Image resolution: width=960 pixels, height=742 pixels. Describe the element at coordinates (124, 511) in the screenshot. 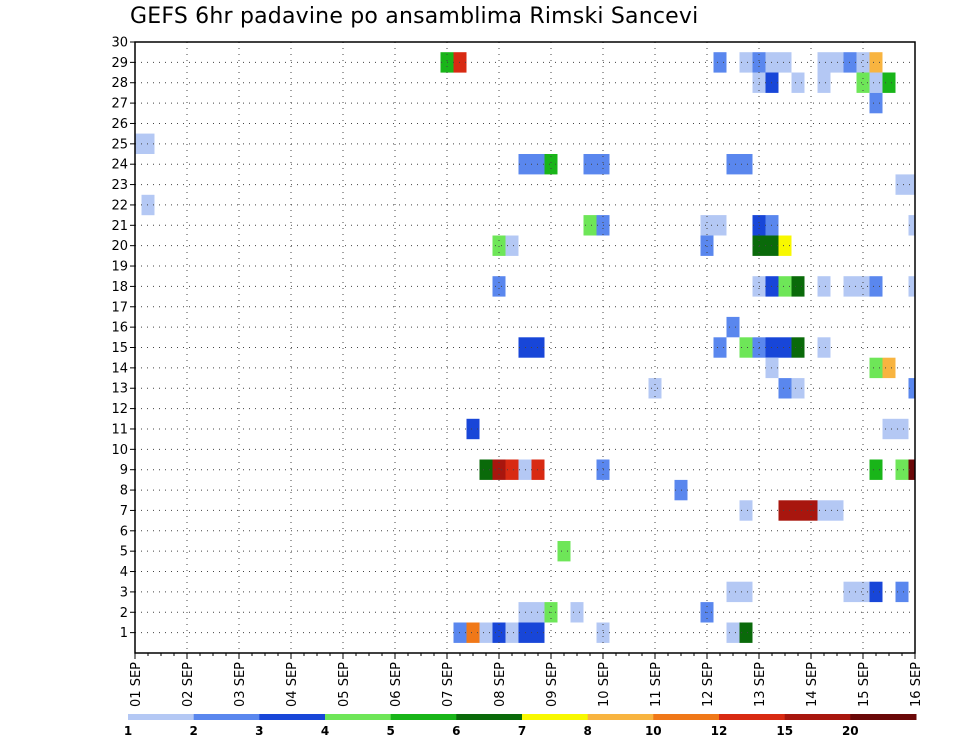

I see `y-tick-label: 7` at that location.